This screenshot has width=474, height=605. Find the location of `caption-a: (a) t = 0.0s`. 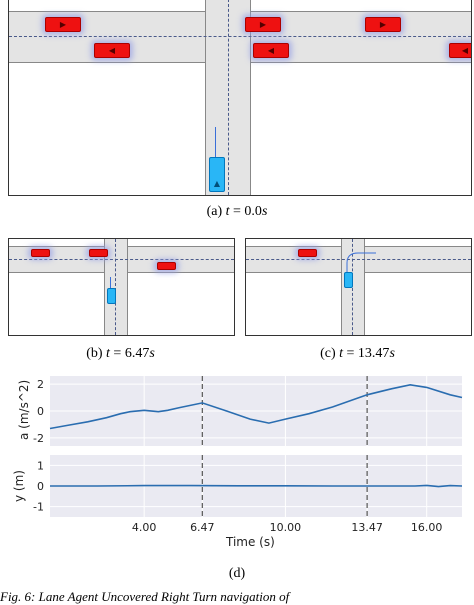

caption-a: (a) t = 0.0s is located at coordinates (237, 212).